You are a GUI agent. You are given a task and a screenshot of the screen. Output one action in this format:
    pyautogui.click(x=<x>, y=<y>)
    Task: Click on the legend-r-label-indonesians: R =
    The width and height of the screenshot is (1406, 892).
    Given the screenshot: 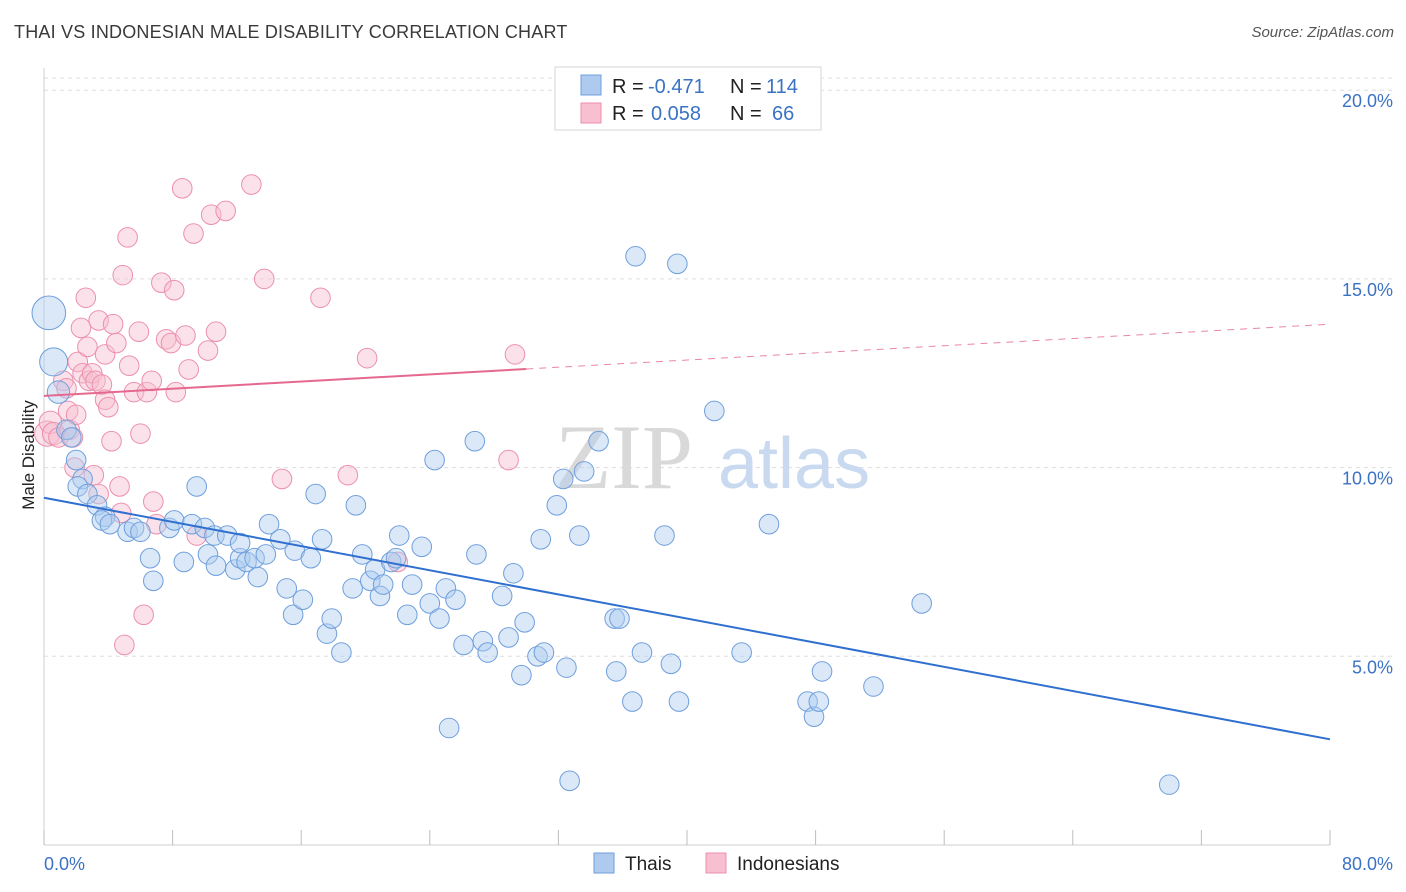 What is the action you would take?
    pyautogui.click(x=628, y=114)
    